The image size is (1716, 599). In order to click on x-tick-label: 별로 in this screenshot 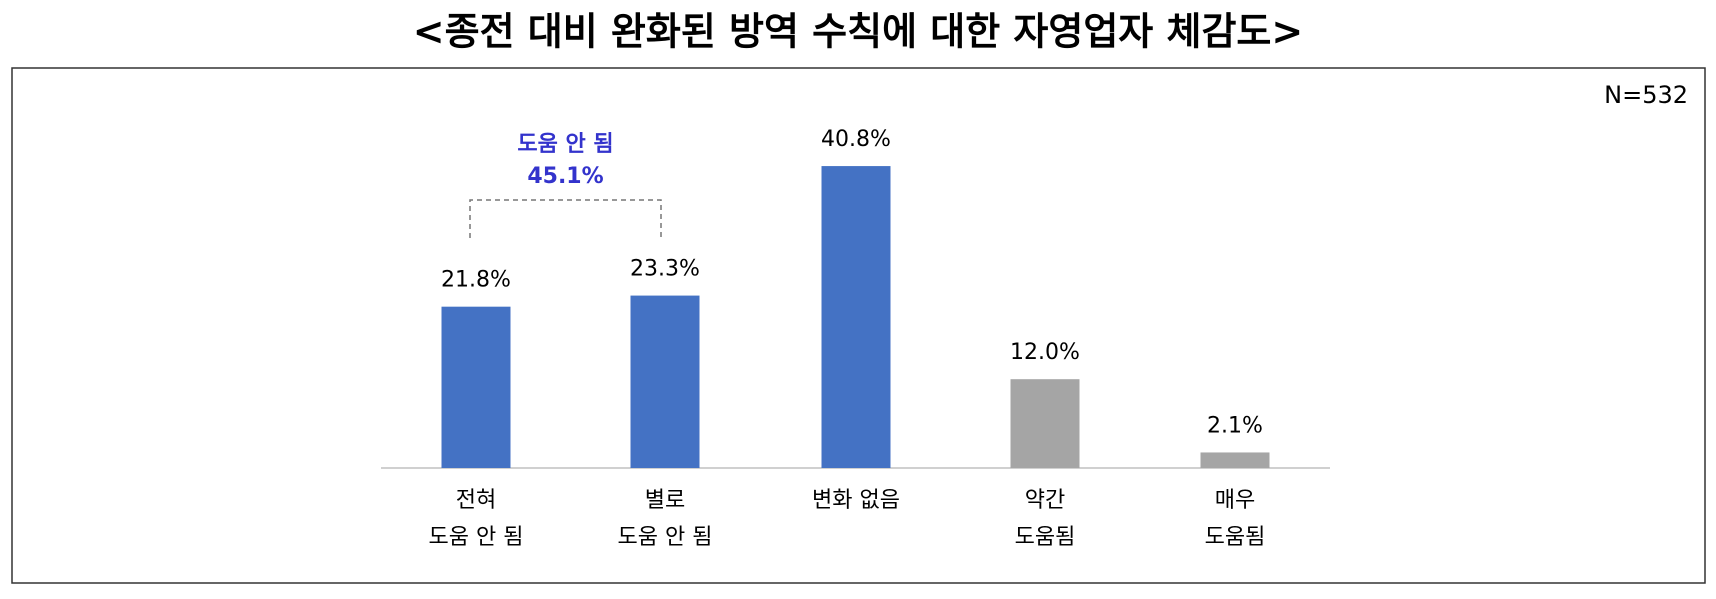, I will do `click(665, 500)`.